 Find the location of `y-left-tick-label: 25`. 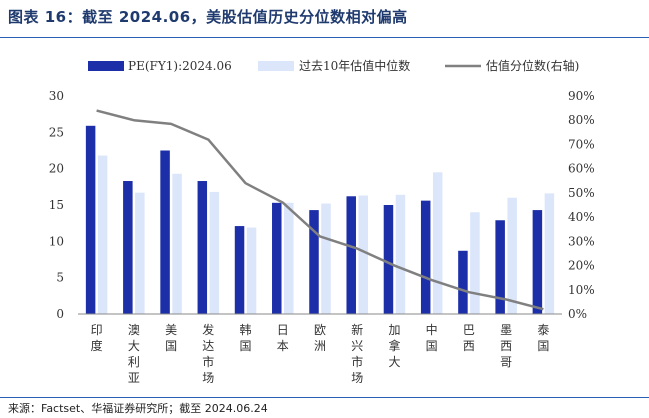

y-left-tick-label: 25 is located at coordinates (56, 132).